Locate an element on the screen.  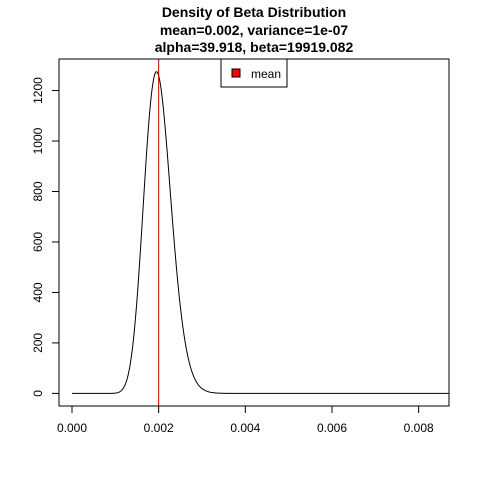
y-tick-label: 0 is located at coordinates (38, 393).